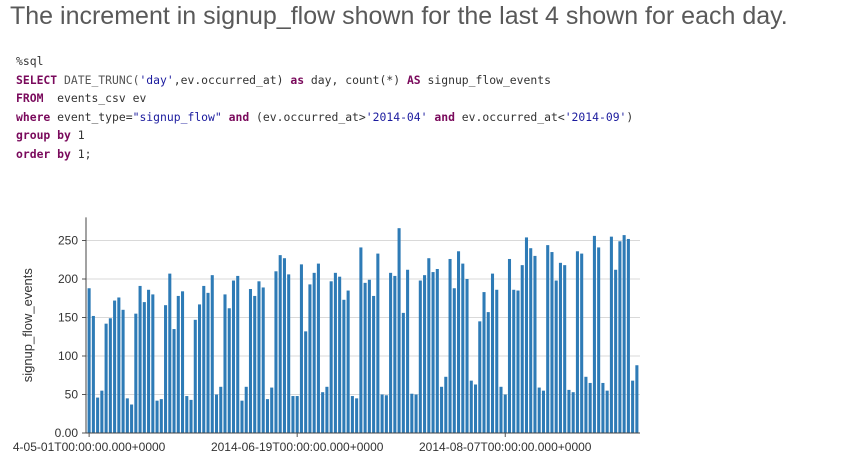 The width and height of the screenshot is (856, 457). Describe the element at coordinates (72, 395) in the screenshot. I see `y-tick-label: 50` at that location.